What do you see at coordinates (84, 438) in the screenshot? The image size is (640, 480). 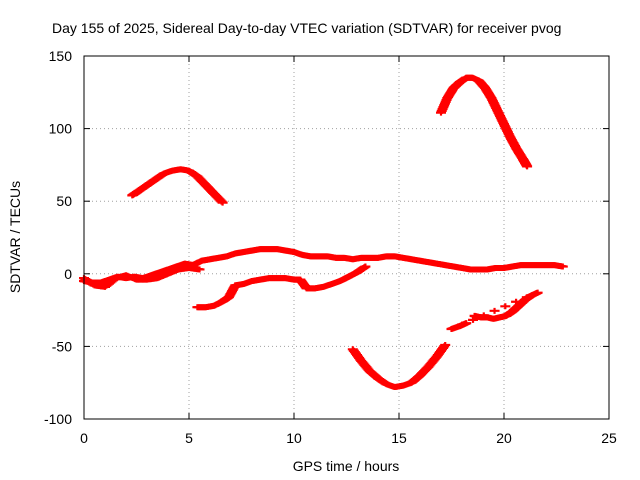 I see `x-tick-label: 0` at bounding box center [84, 438].